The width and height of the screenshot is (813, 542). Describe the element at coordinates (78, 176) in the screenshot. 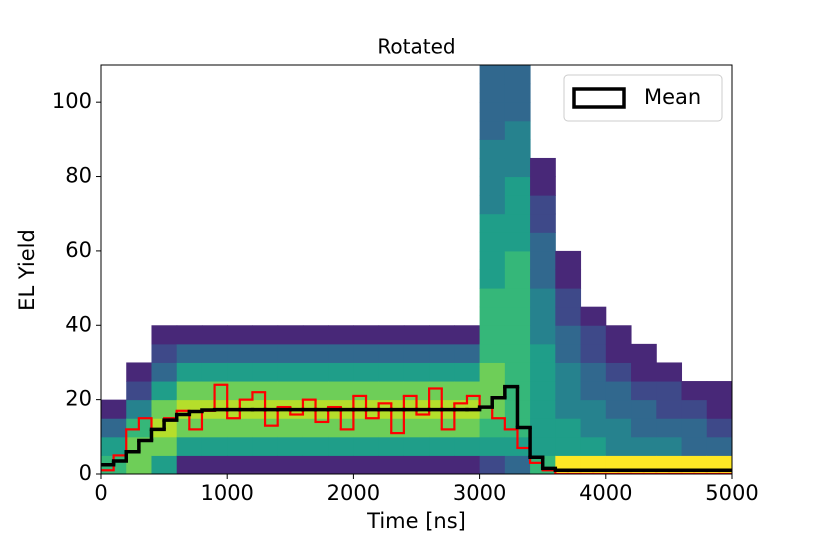

I see `y-tick-label: 80` at that location.